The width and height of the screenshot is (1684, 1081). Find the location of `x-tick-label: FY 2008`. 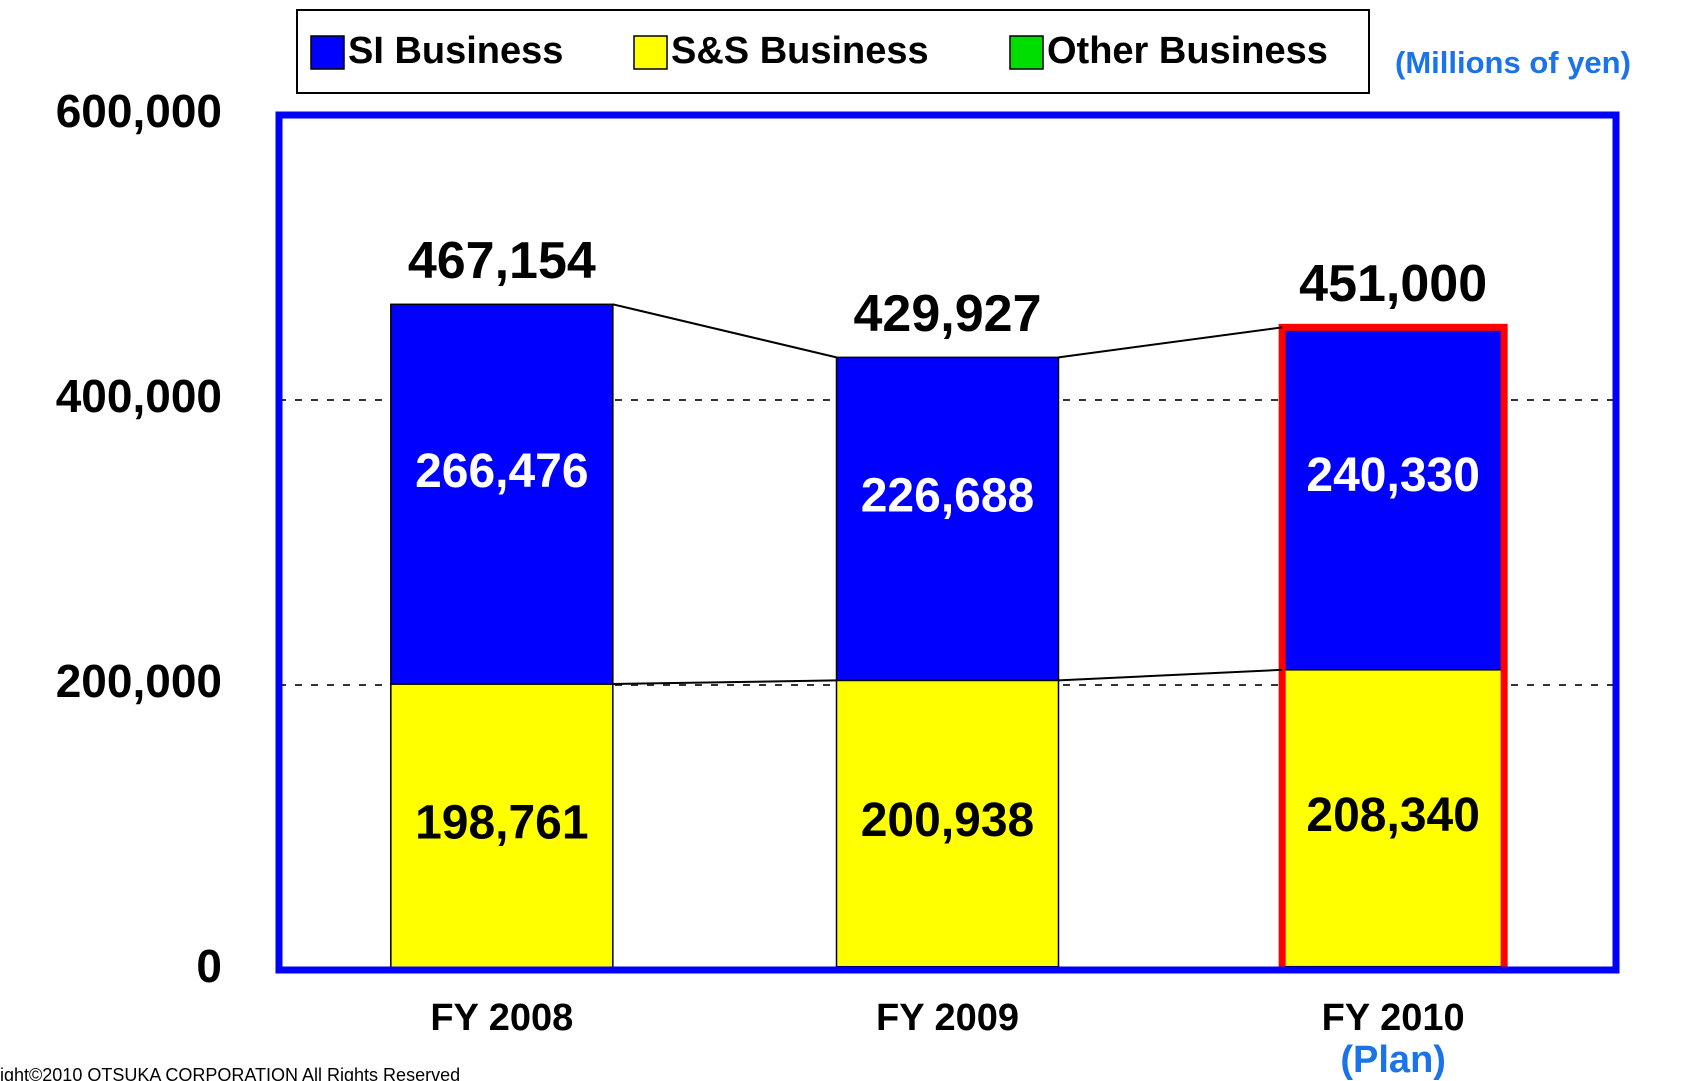

x-tick-label: FY 2008 is located at coordinates (501, 1018).